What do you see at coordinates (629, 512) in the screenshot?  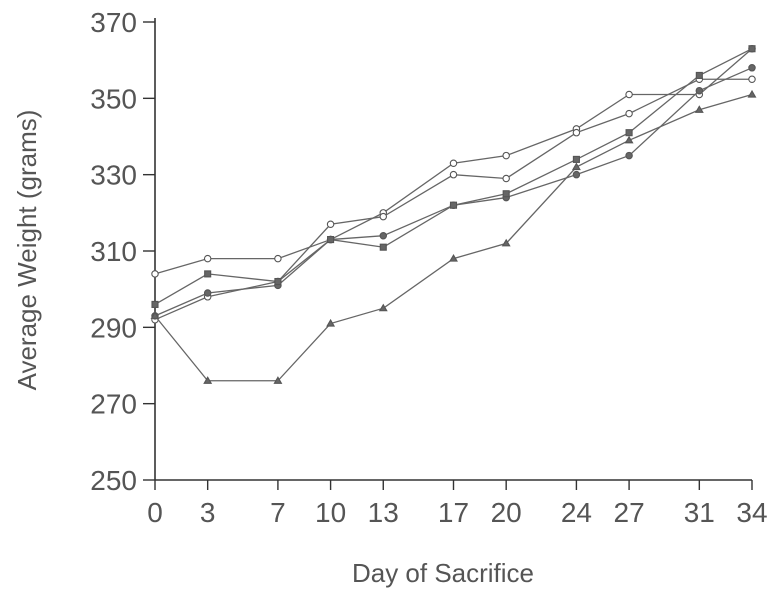 I see `x-tick-label: 27` at bounding box center [629, 512].